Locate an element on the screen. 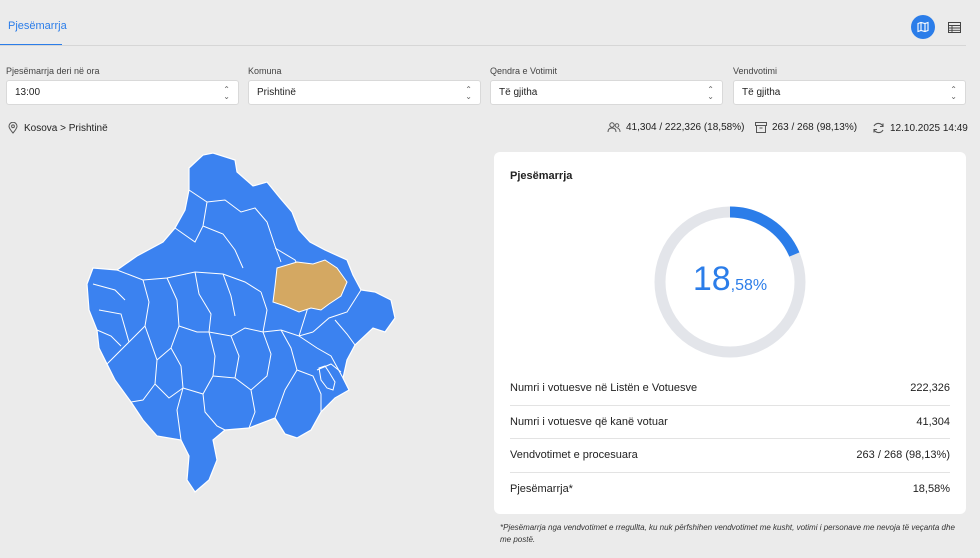 The width and height of the screenshot is (980, 558). map-icon is located at coordinates (923, 27).